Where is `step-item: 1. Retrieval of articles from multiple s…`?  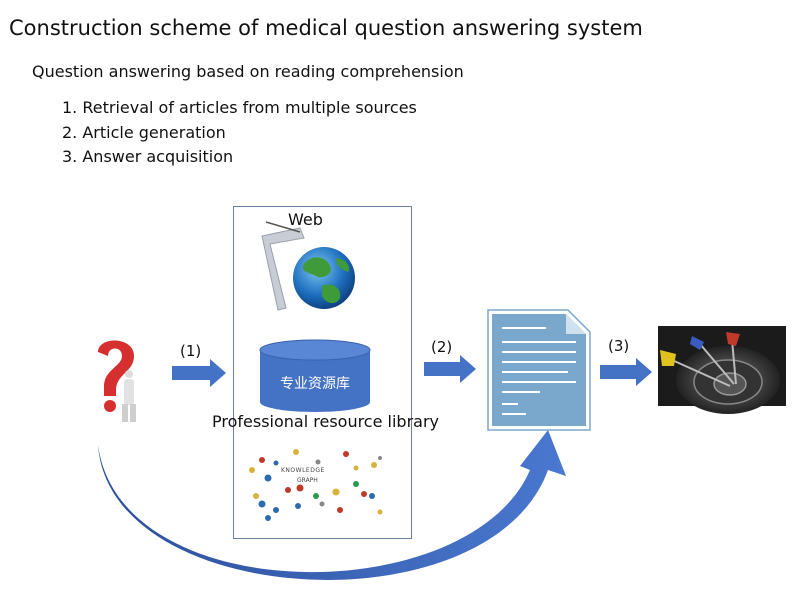
step-item: 1. Retrieval of articles from multiple s… is located at coordinates (239, 107).